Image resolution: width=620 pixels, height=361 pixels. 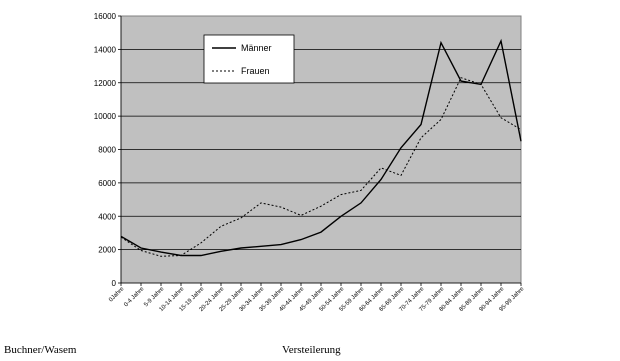 What do you see at coordinates (105, 16) in the screenshot?
I see `y-tick-label: 16000` at bounding box center [105, 16].